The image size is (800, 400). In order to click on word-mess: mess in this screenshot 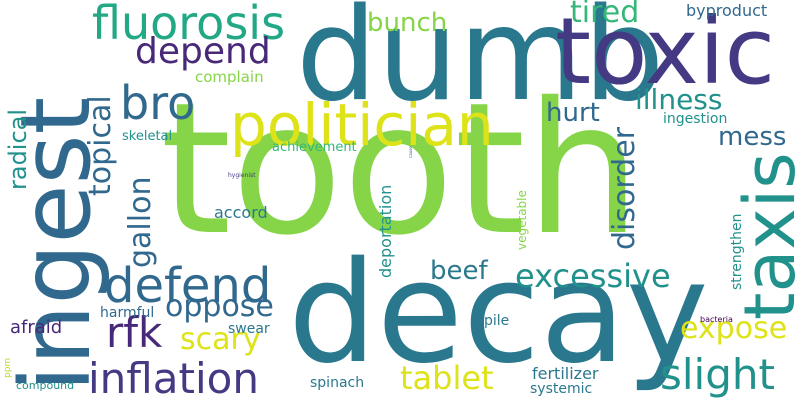, I will do `click(752, 137)`.